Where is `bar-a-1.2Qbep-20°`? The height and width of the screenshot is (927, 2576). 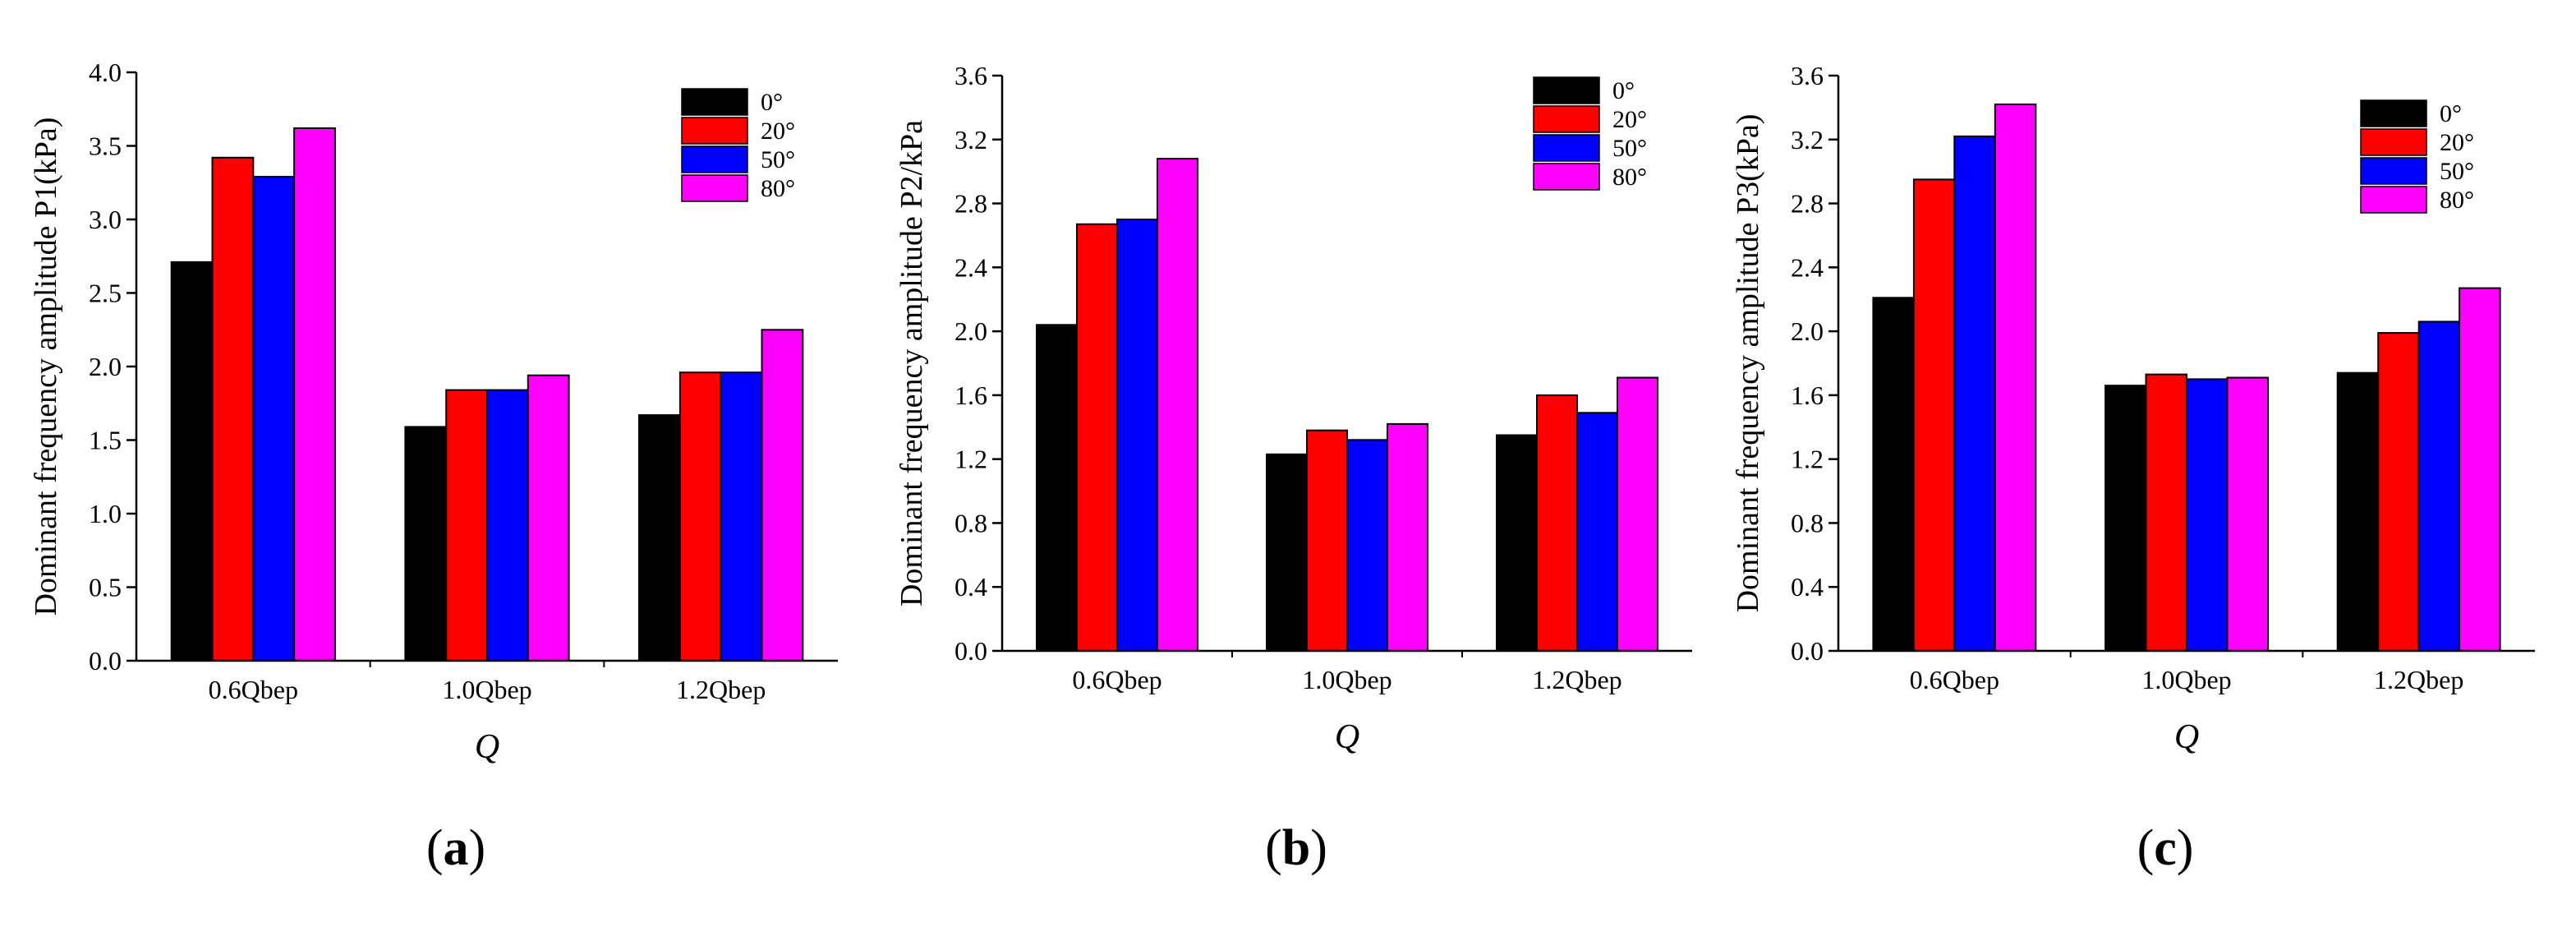 bar-a-1.2Qbep-20° is located at coordinates (700, 516).